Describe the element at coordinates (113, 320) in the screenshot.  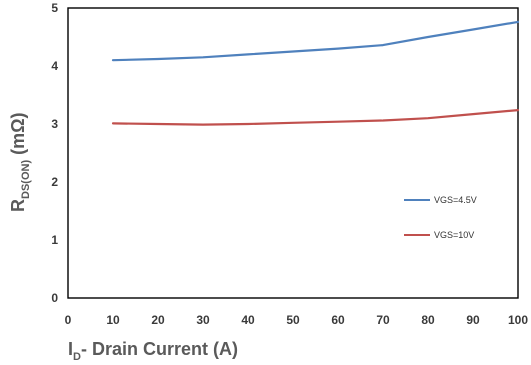
I see `x-tick-label: 10` at that location.